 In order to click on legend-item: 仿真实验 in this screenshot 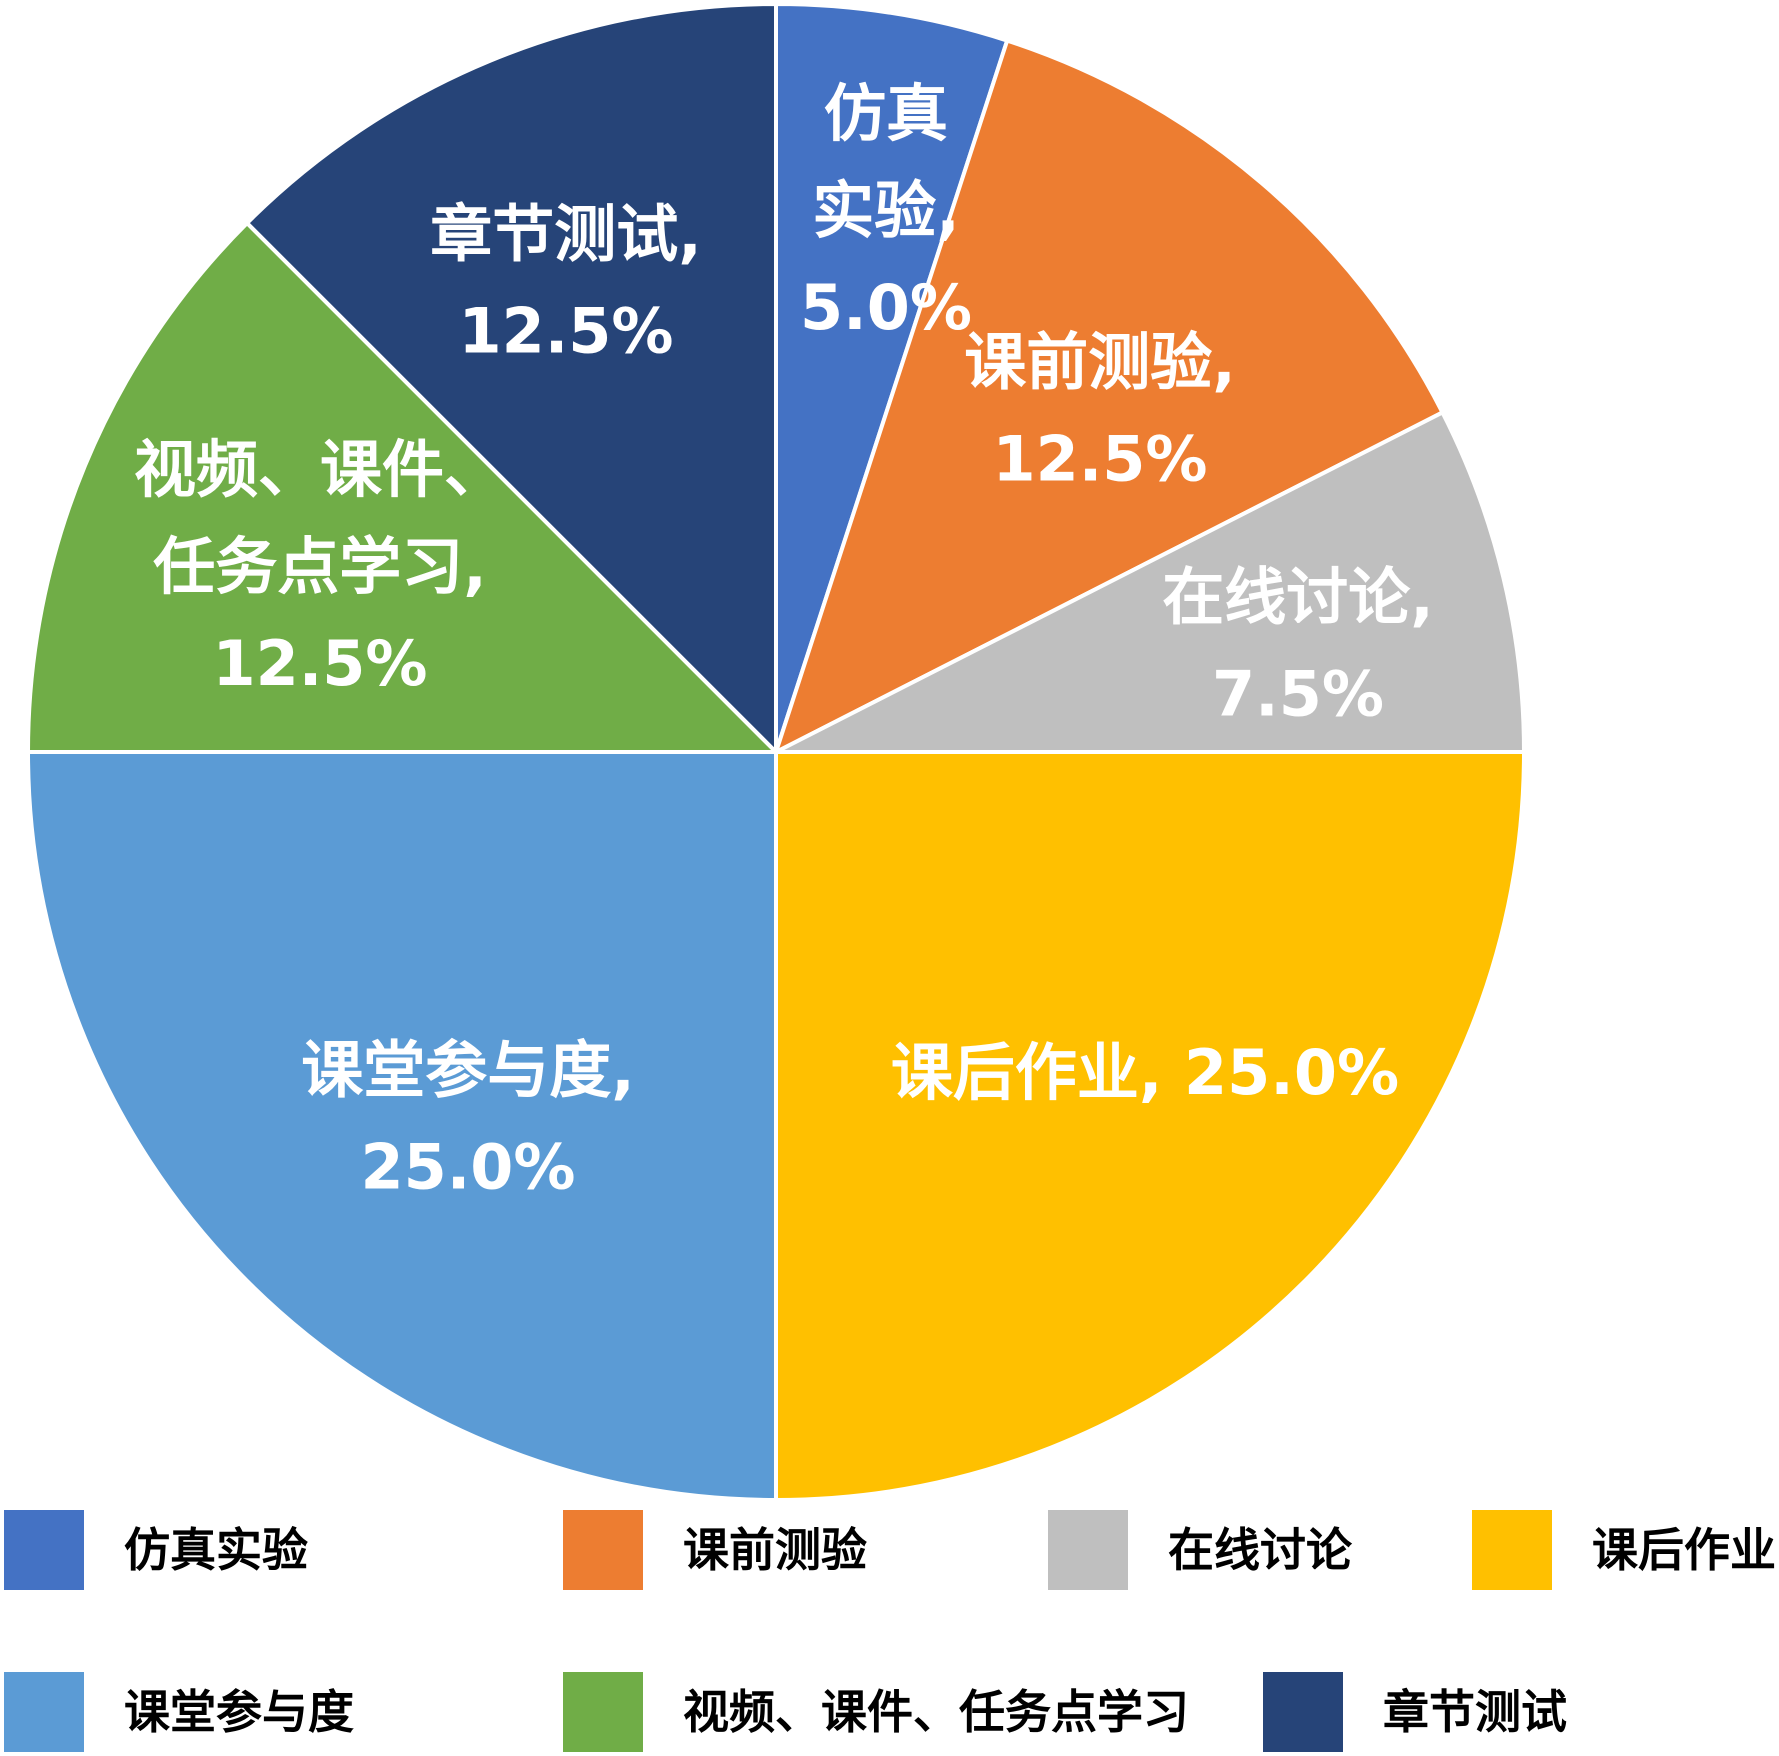, I will do `click(156, 1550)`.